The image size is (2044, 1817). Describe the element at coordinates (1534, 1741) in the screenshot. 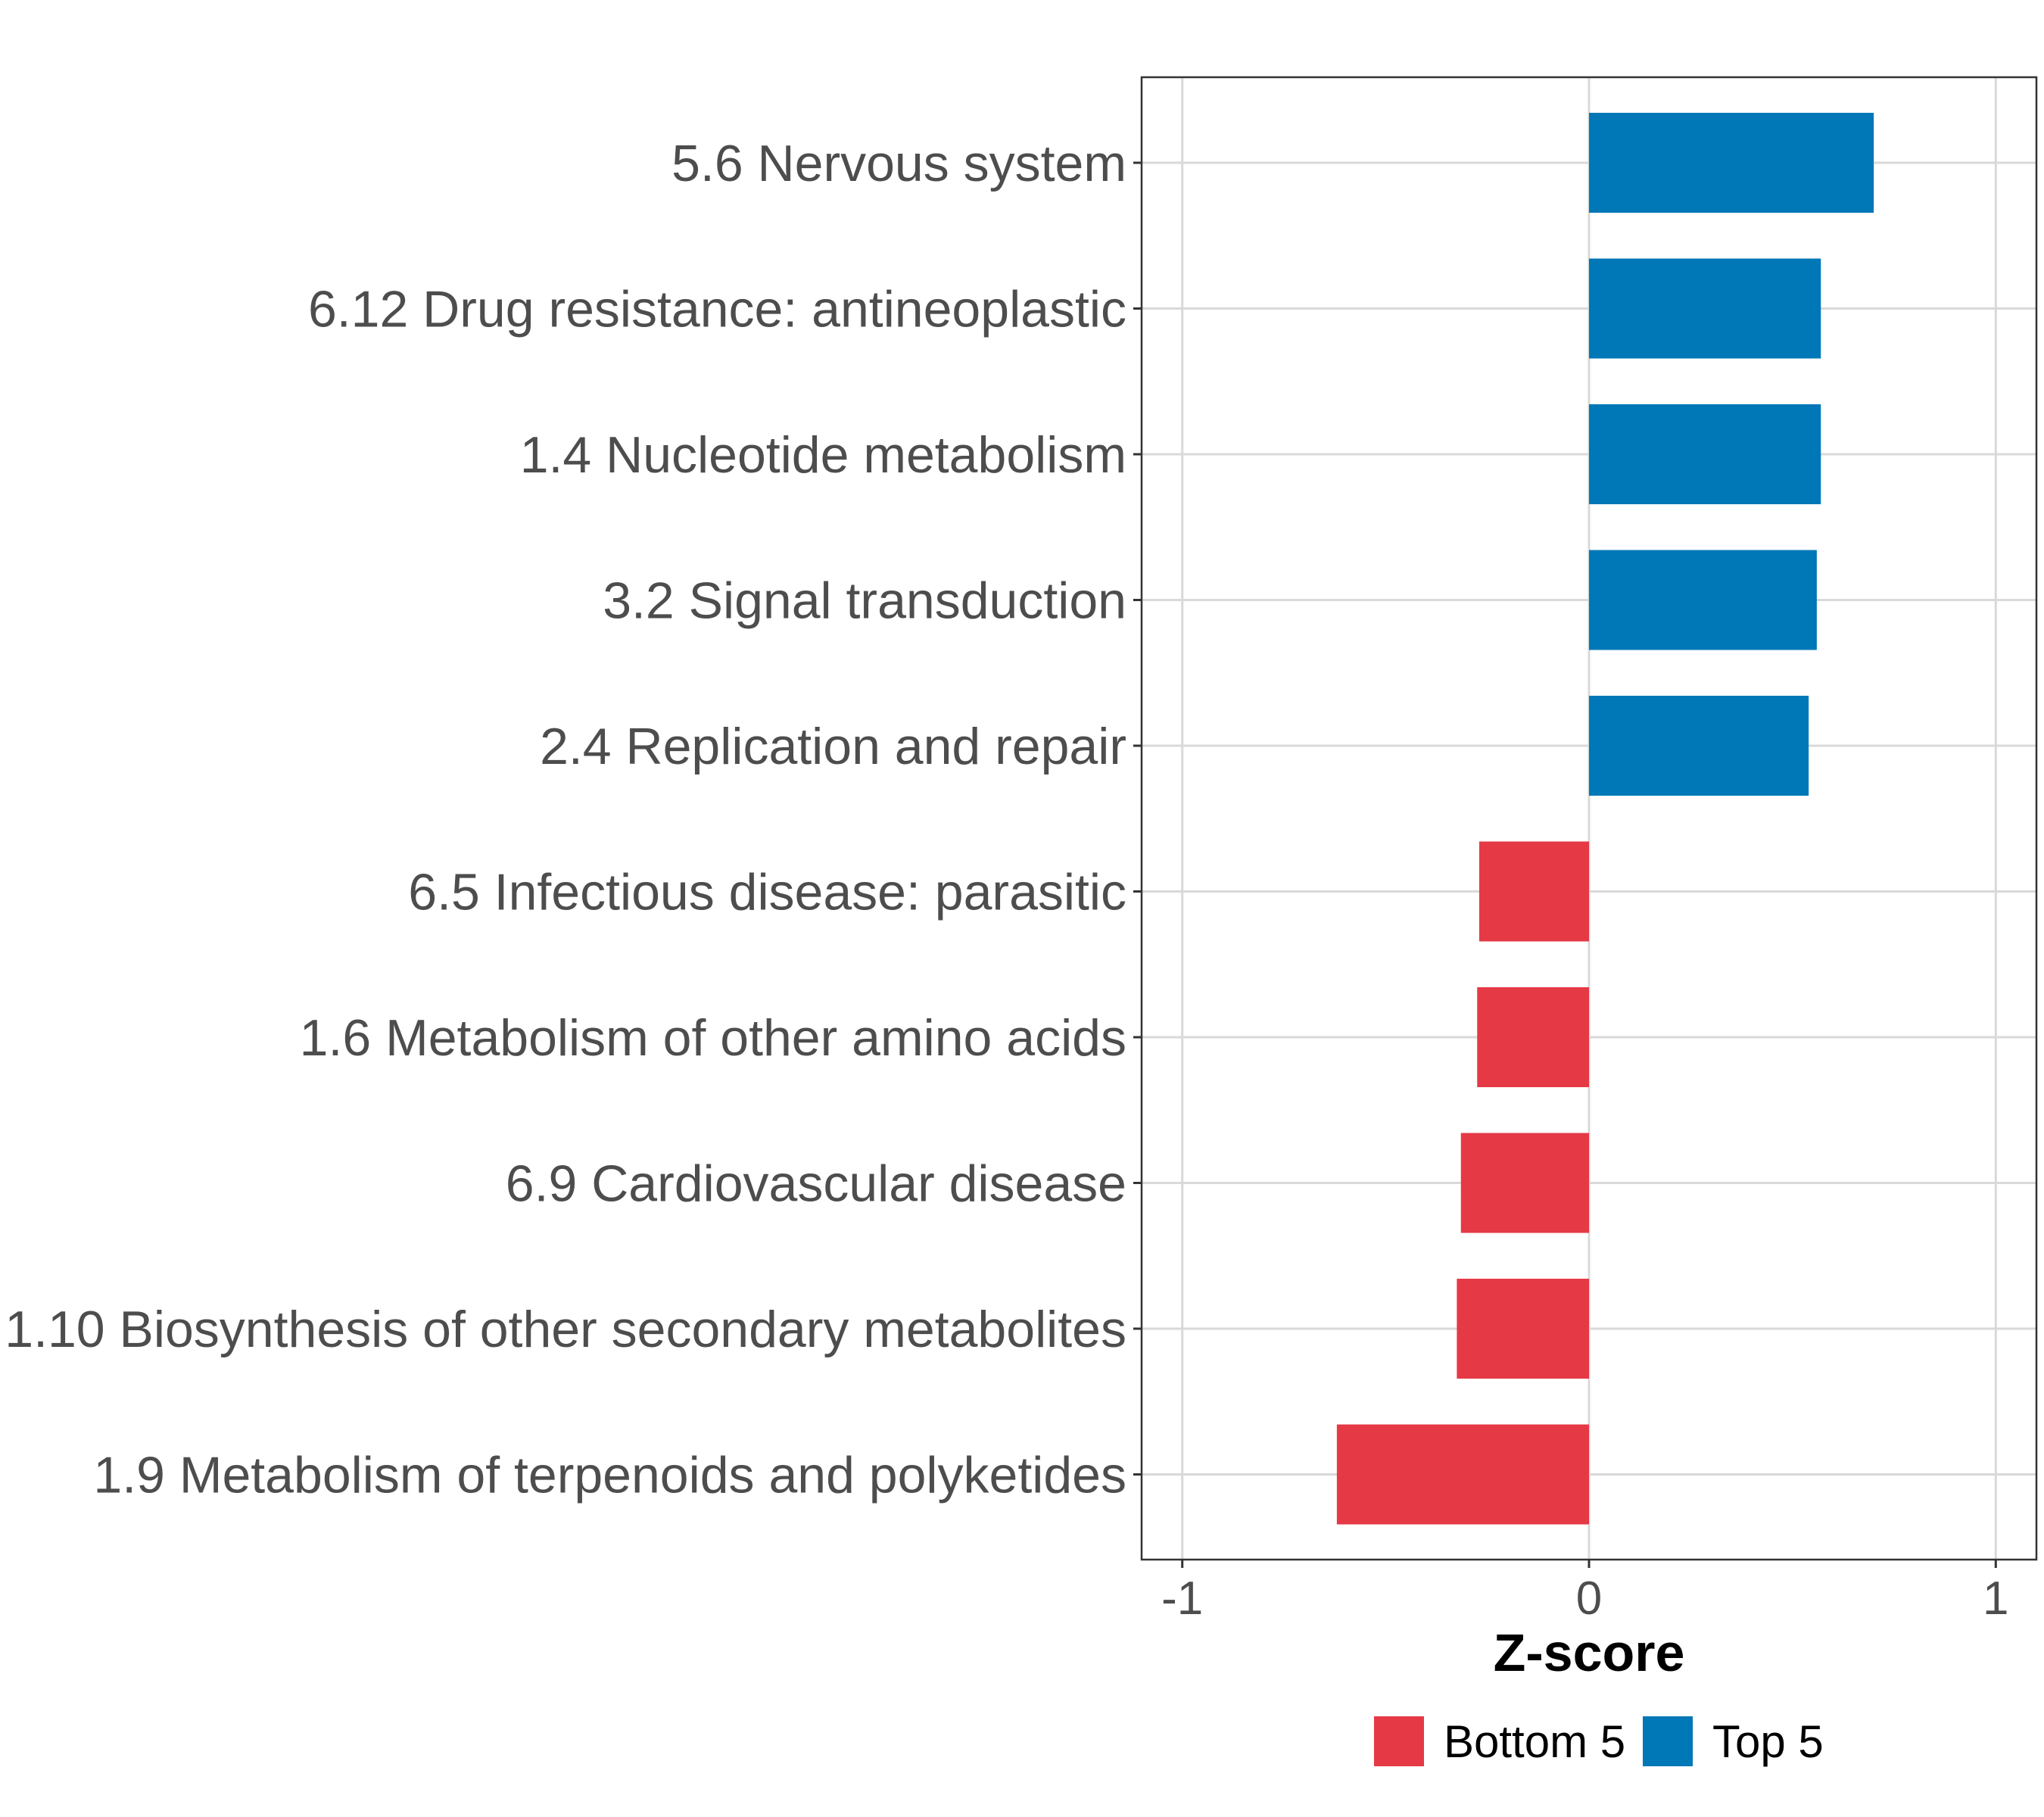

I see `legend-label: Bottom 5` at that location.